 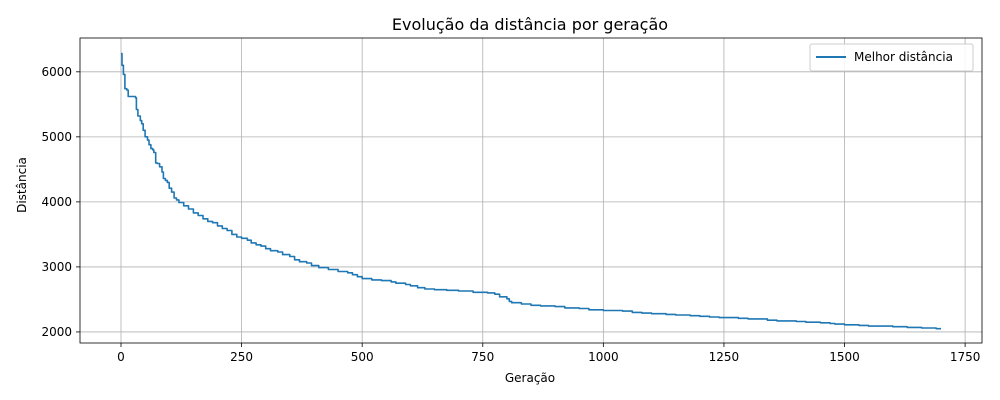 I want to click on y-tick-label: 3000, so click(x=56, y=267).